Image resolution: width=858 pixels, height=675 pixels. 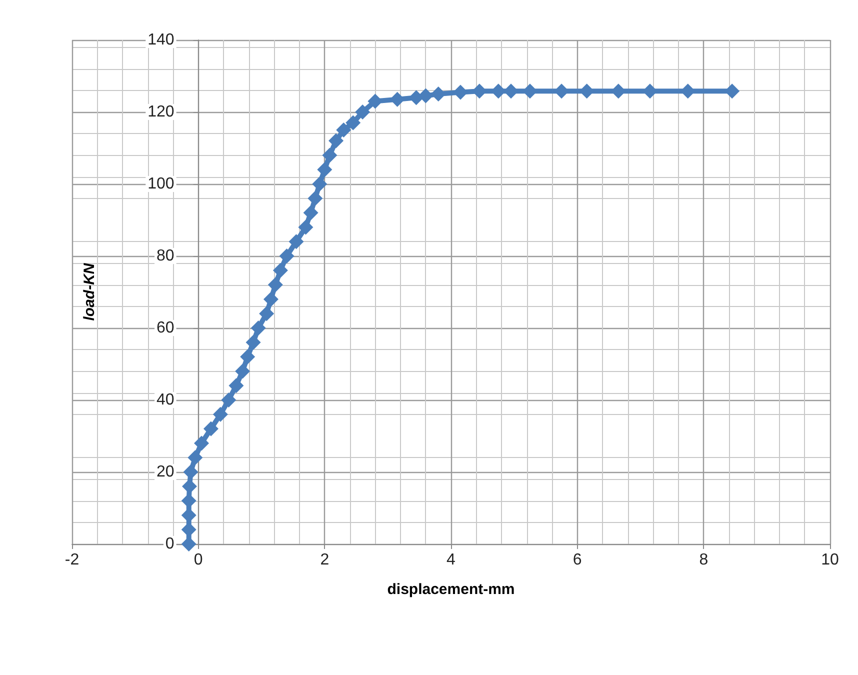 I want to click on y-tick-label: 20, so click(x=165, y=472).